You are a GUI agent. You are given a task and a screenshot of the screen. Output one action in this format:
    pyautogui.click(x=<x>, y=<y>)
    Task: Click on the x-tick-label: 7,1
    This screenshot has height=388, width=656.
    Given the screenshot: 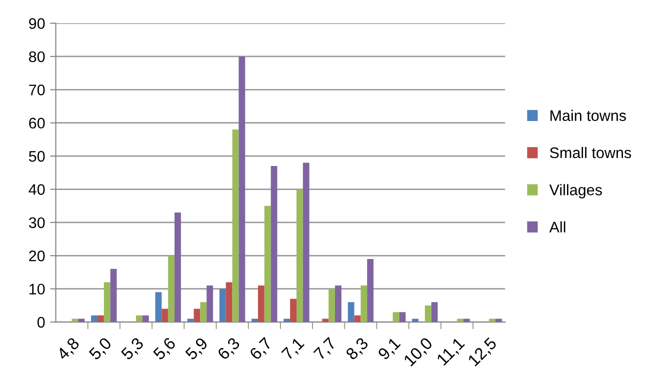 What is the action you would take?
    pyautogui.click(x=293, y=349)
    